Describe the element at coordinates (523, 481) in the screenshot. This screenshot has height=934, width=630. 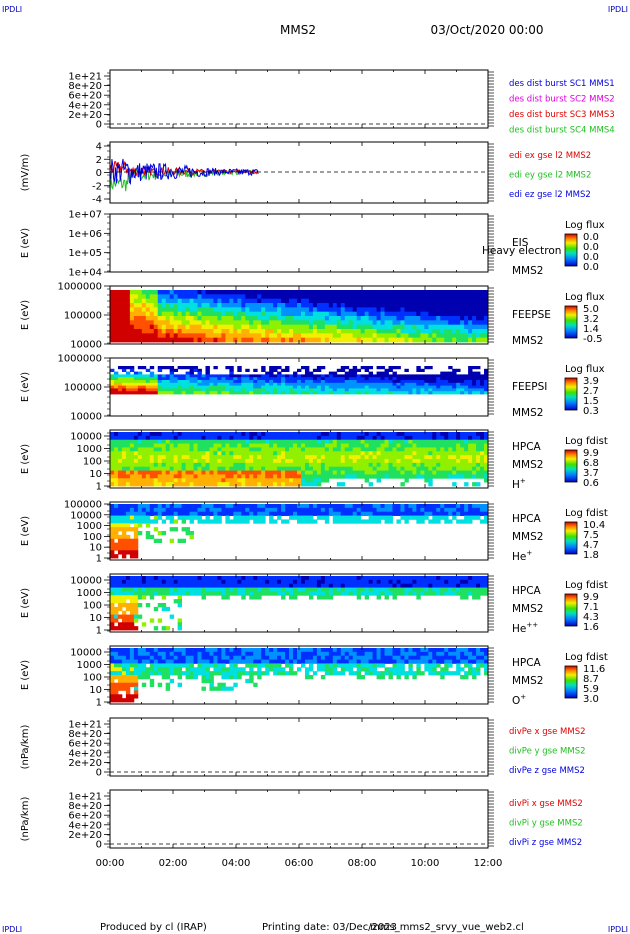
I see `species-charge: +` at that location.